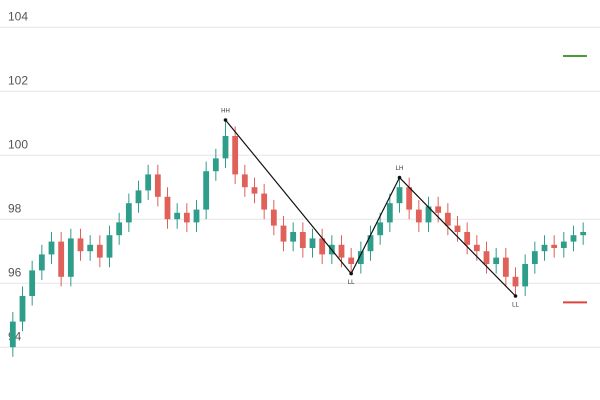 This screenshot has width=600, height=400. Describe the element at coordinates (18, 144) in the screenshot. I see `y-tick-label: 100` at that location.